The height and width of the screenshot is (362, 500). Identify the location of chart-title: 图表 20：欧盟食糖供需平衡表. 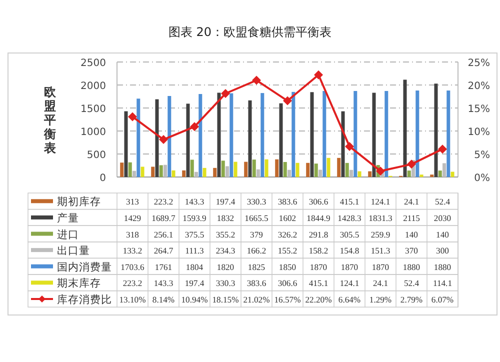
(250, 32).